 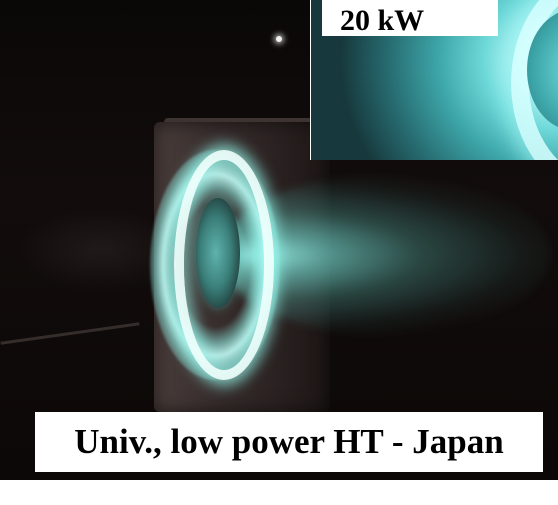 What do you see at coordinates (279, 39) in the screenshot?
I see `chamber-light` at bounding box center [279, 39].